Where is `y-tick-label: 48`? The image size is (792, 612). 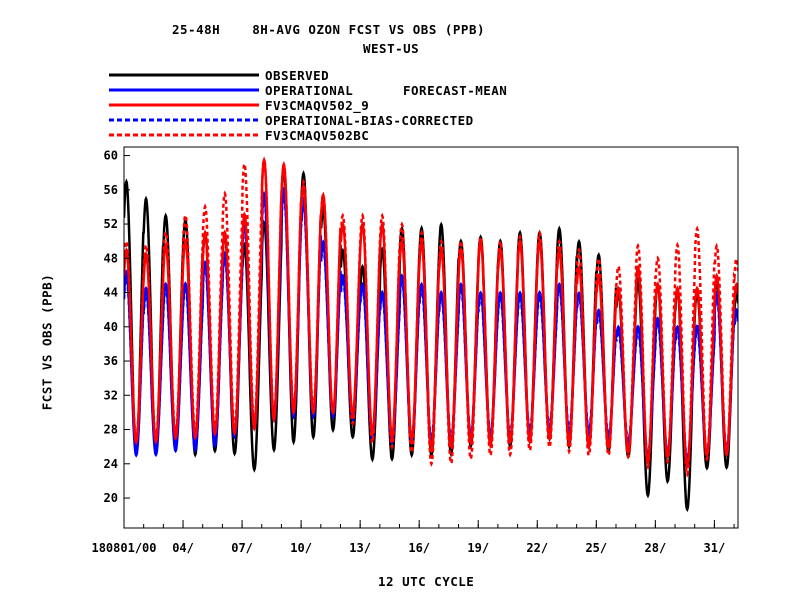 y-tick-label: 48 is located at coordinates (111, 258).